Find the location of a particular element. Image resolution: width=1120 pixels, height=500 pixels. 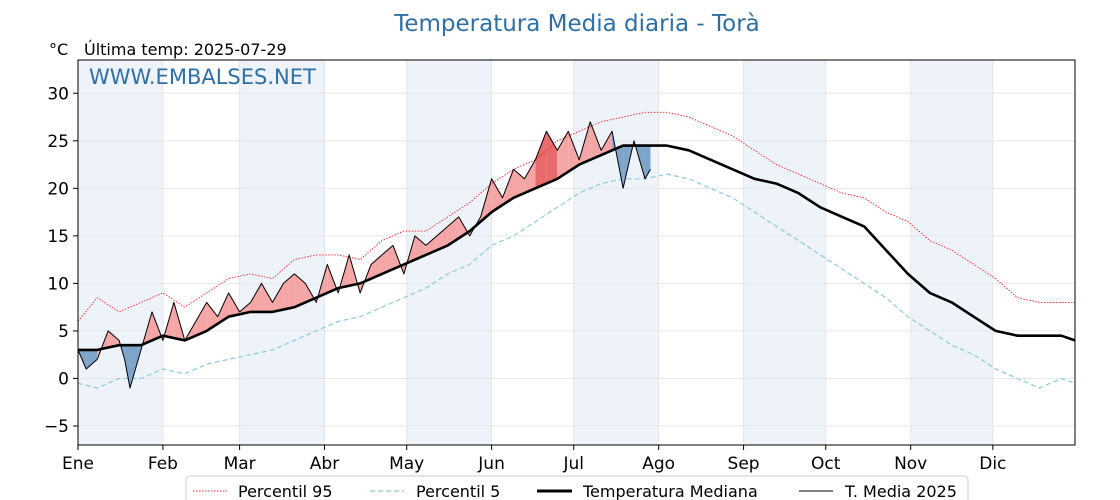

y-tick-label: 15 is located at coordinates (58, 237).